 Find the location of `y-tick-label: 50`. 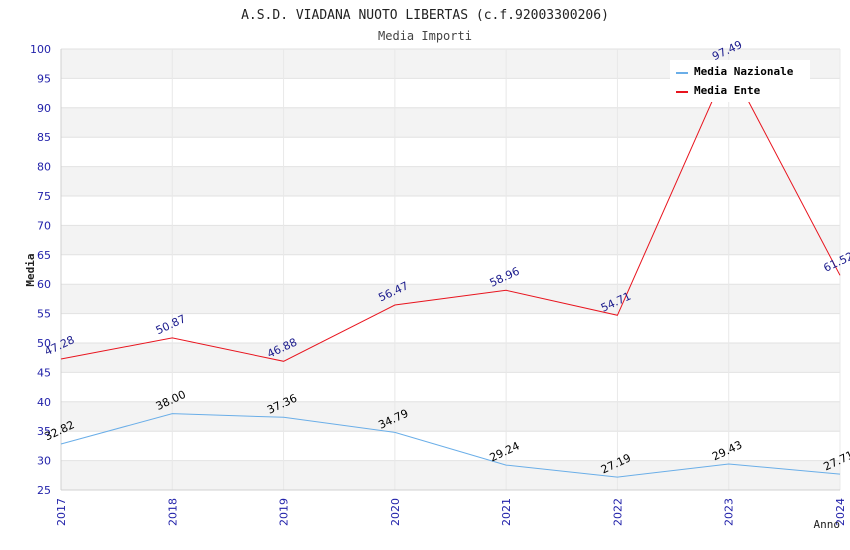

y-tick-label: 50 is located at coordinates (44, 343).